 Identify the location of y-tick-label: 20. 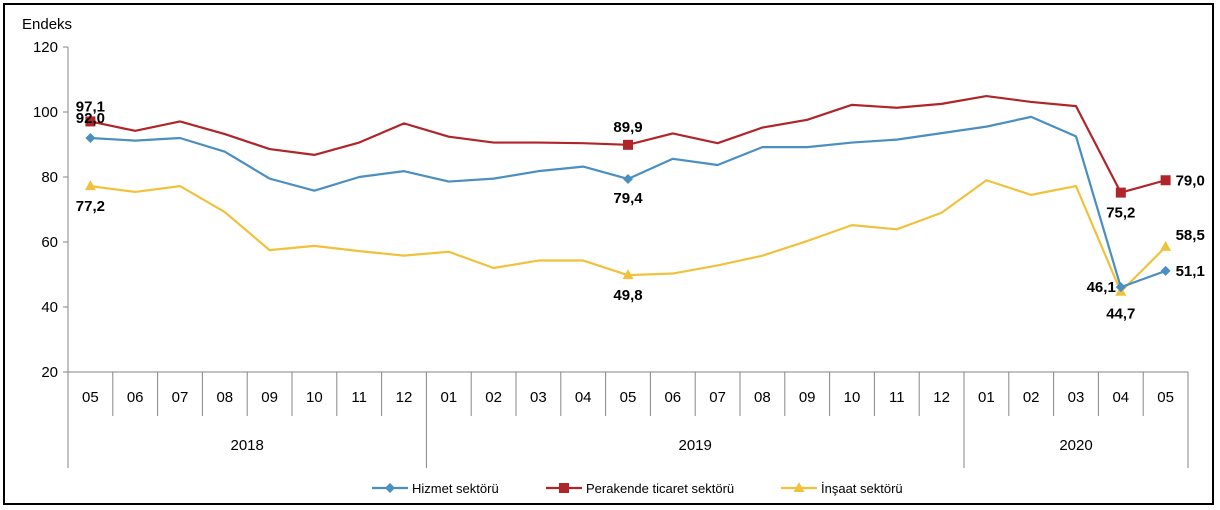
(49, 372).